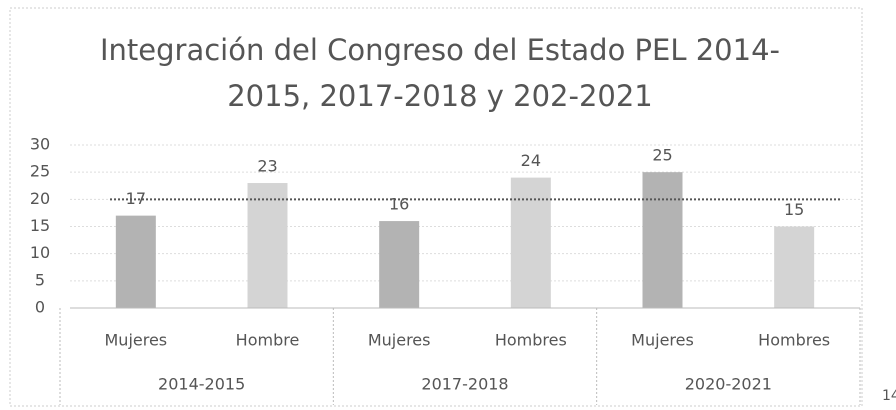 Image resolution: width=896 pixels, height=410 pixels. Describe the element at coordinates (399, 204) in the screenshot. I see `data-label: 16` at that location.